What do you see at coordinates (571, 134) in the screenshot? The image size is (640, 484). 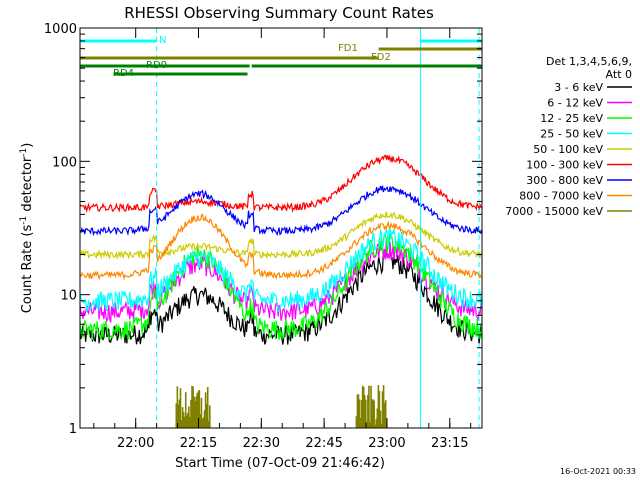 I see `legend-entry-label: 25 - 50 keV` at bounding box center [571, 134].